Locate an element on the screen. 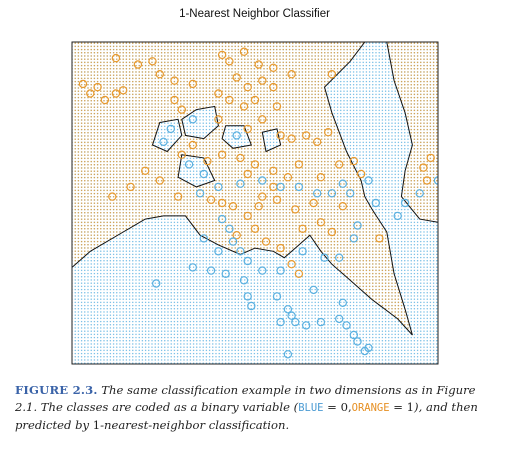  caption-blue-word: BLUE is located at coordinates (311, 408).